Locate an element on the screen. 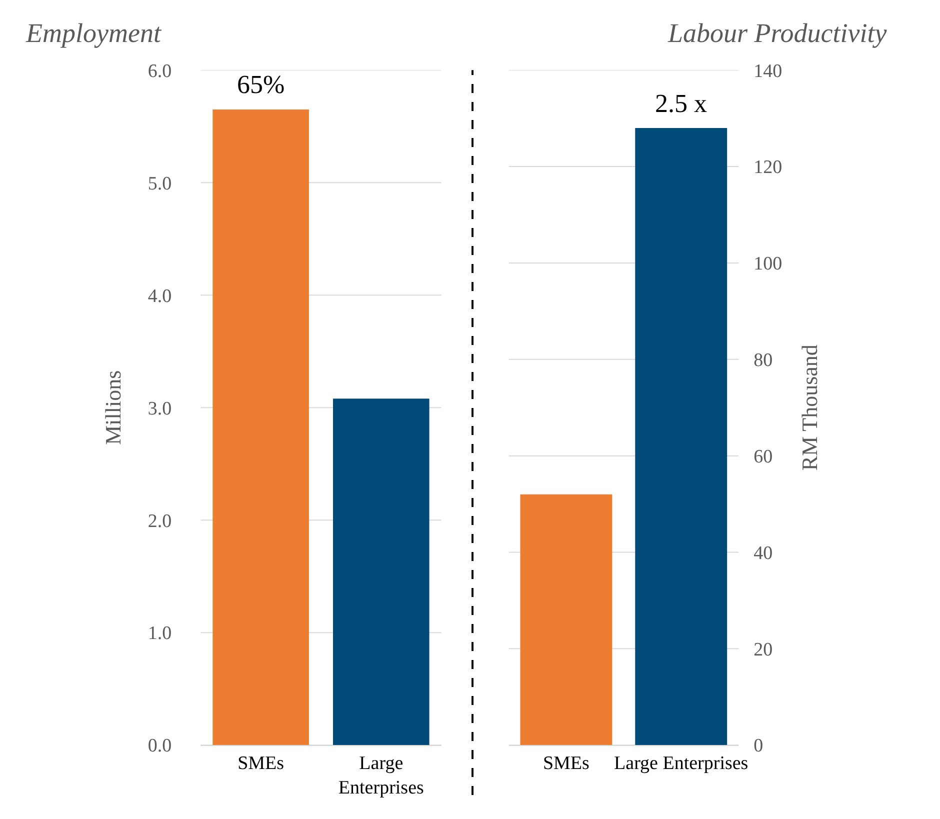  annotation: 2.5 x is located at coordinates (681, 103).